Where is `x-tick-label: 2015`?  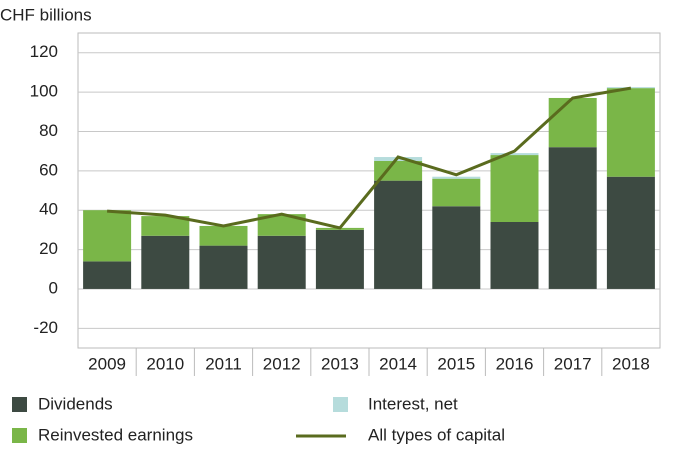 x-tick-label: 2015 is located at coordinates (456, 363).